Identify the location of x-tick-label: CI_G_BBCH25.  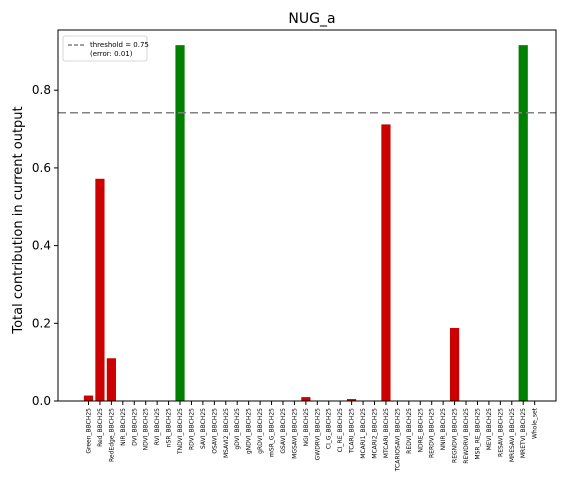
(329, 428).